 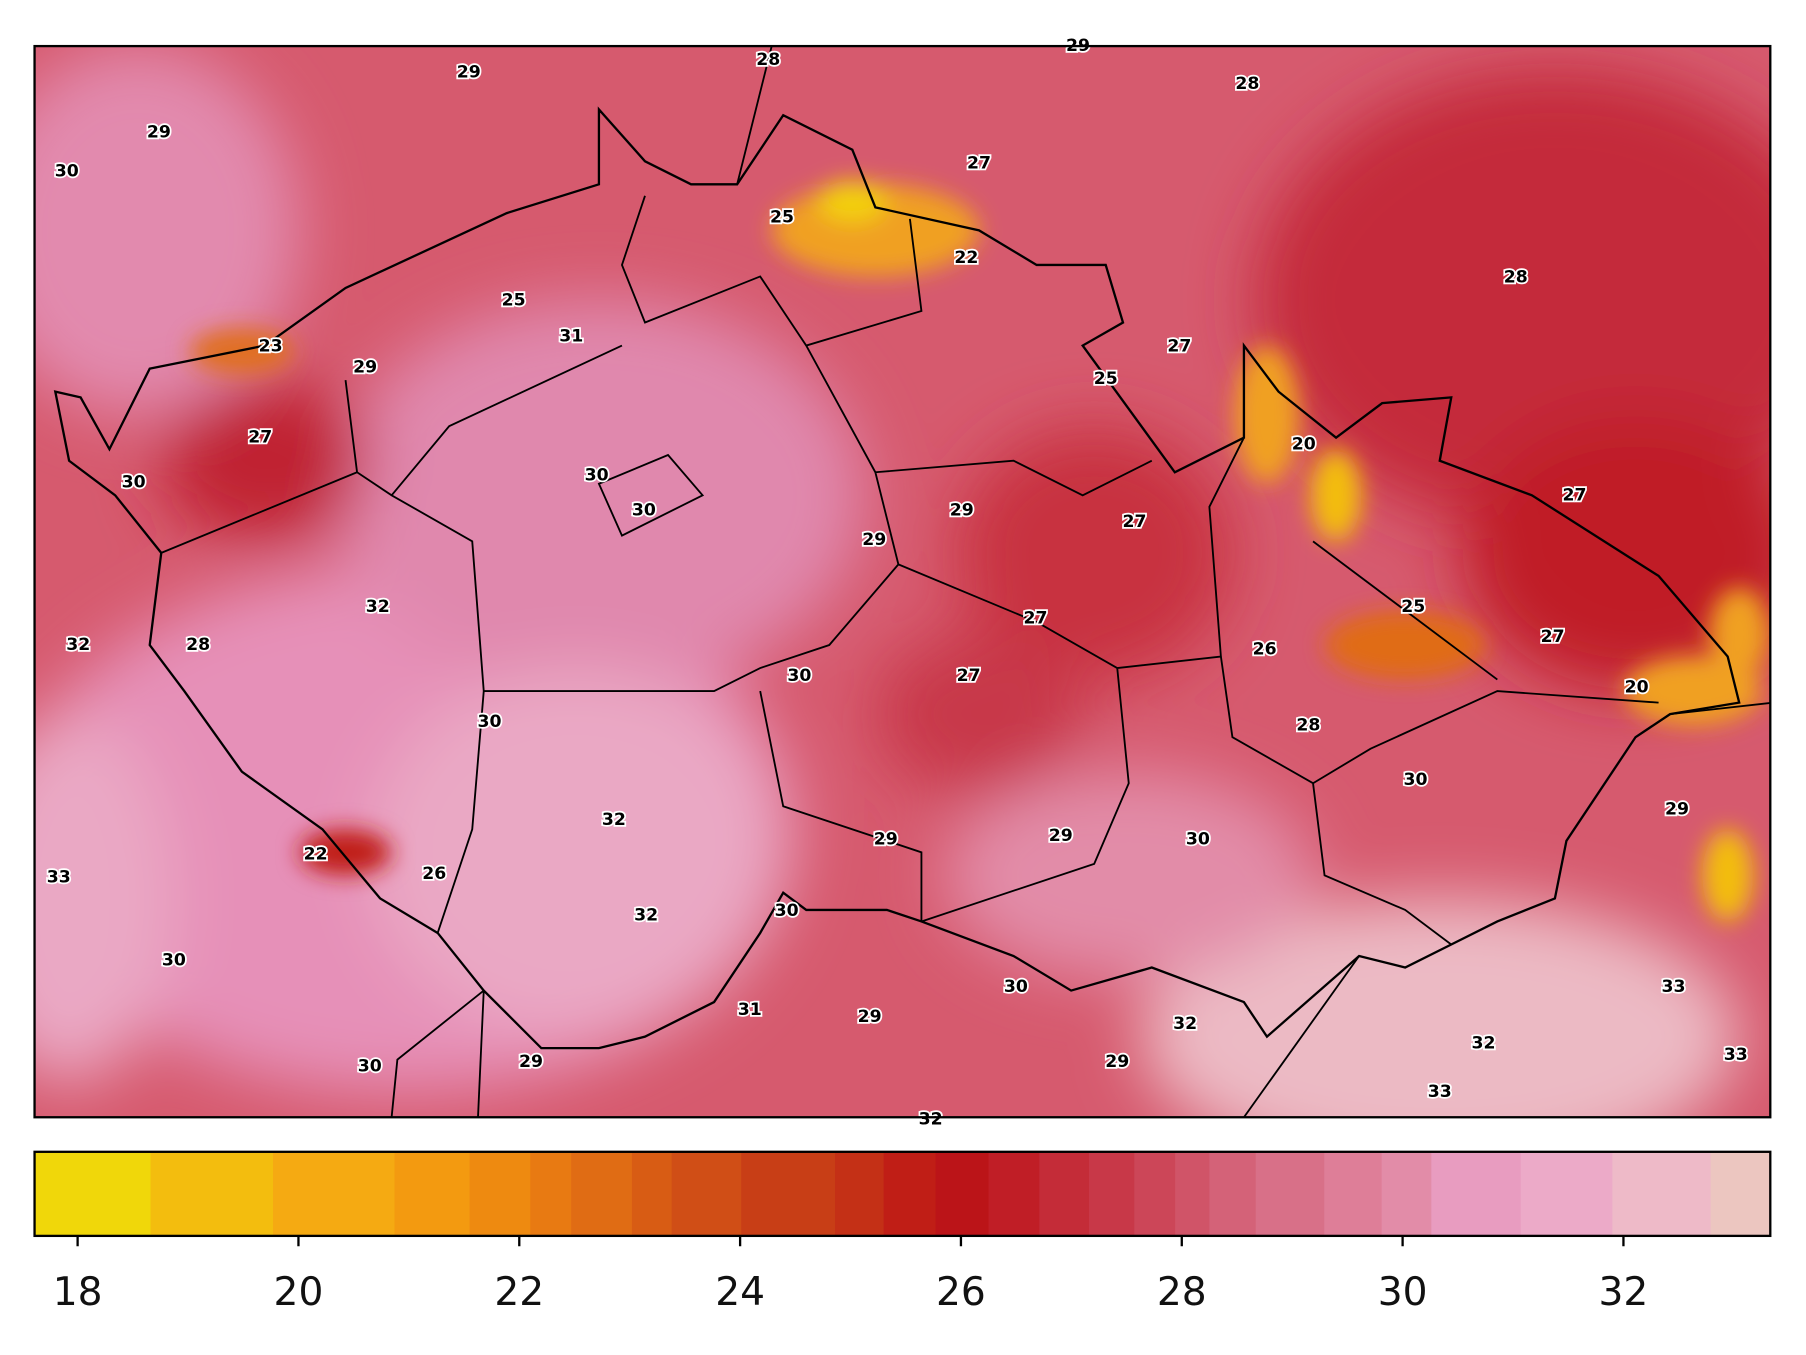 I want to click on colorbar-tick-label: 24, so click(x=740, y=1292).